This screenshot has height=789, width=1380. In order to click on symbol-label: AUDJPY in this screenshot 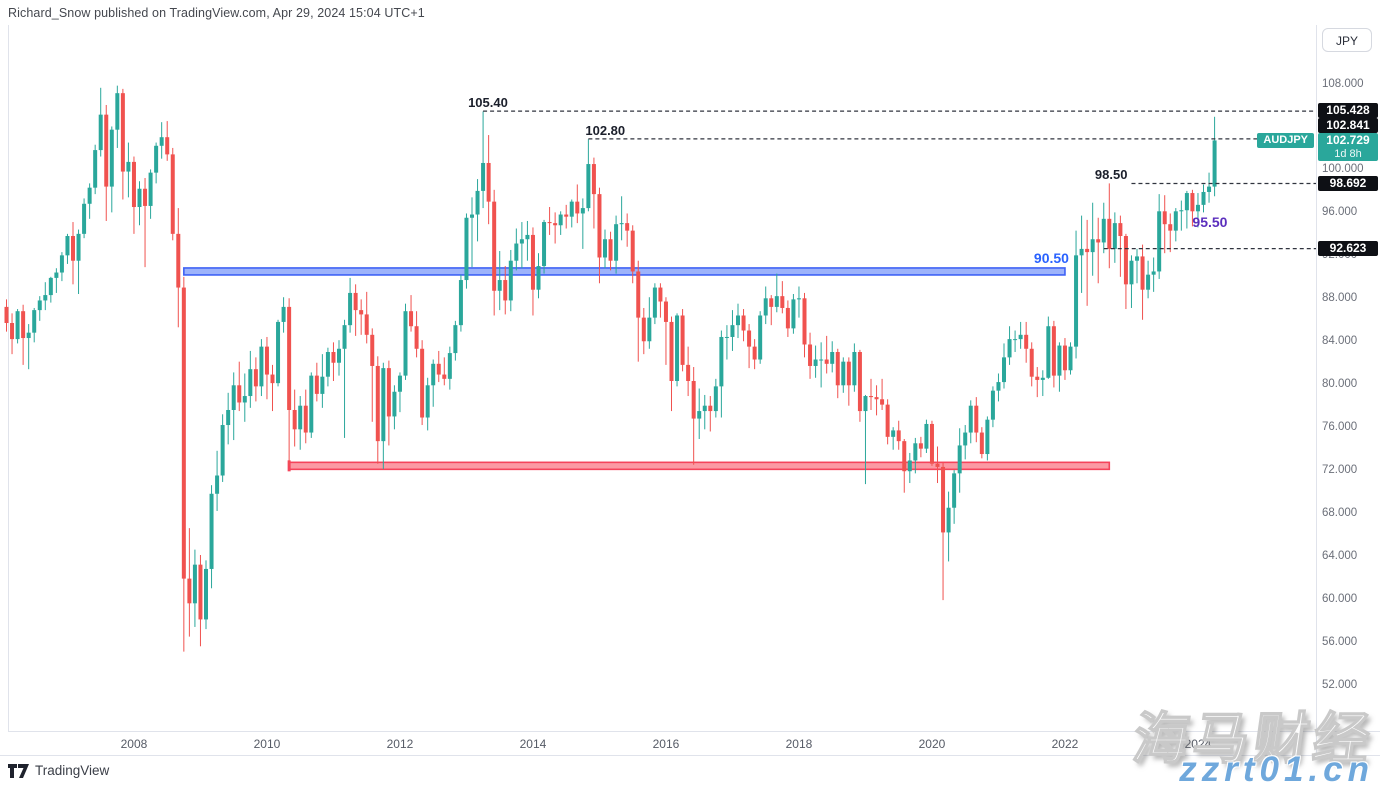, I will do `click(1285, 140)`.